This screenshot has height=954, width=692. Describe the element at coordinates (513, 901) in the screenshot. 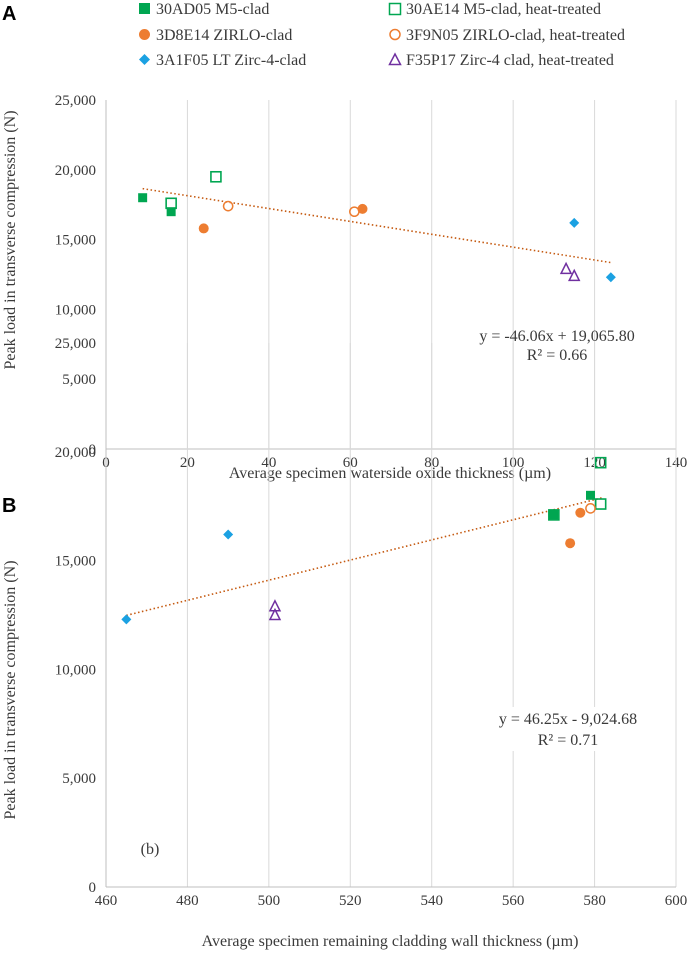

I see `x-tick-label: 560` at that location.